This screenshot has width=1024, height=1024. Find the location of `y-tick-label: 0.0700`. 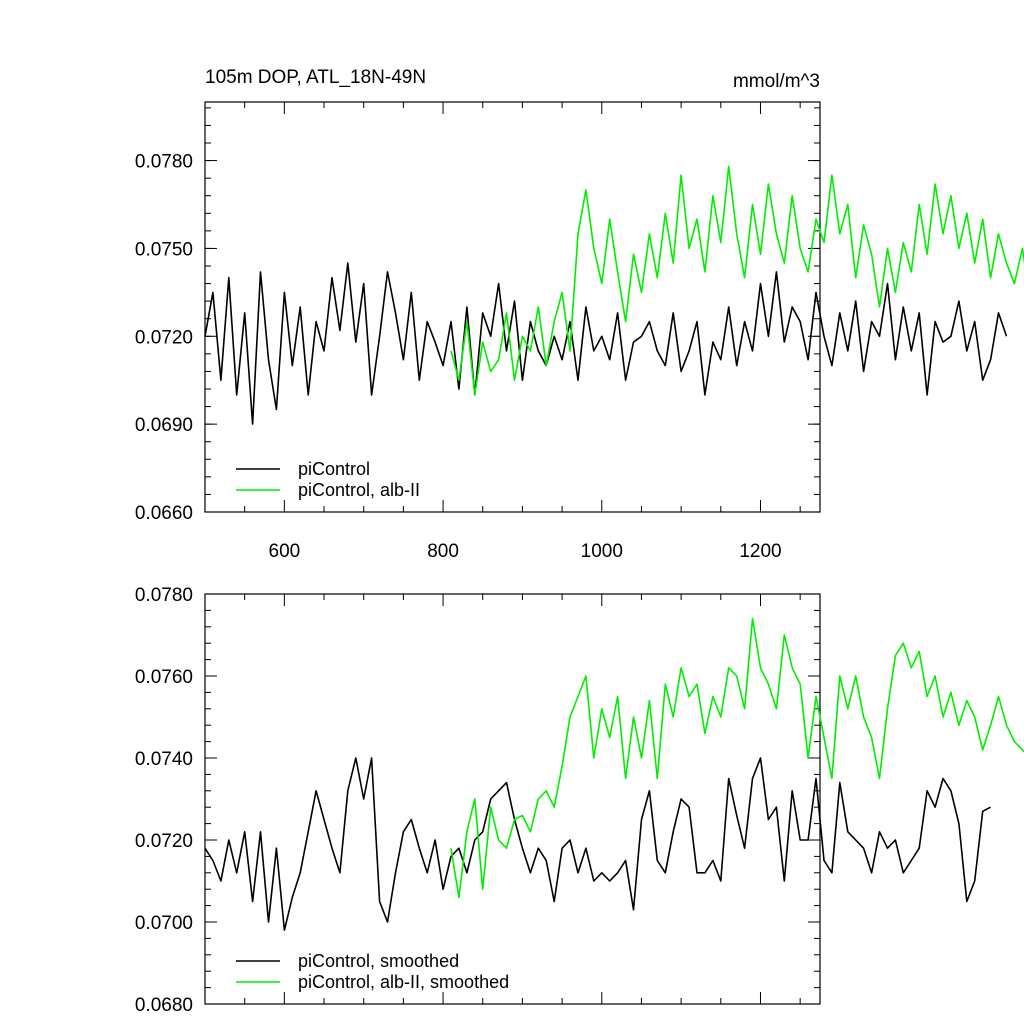

y-tick-label: 0.0700 is located at coordinates (164, 923).